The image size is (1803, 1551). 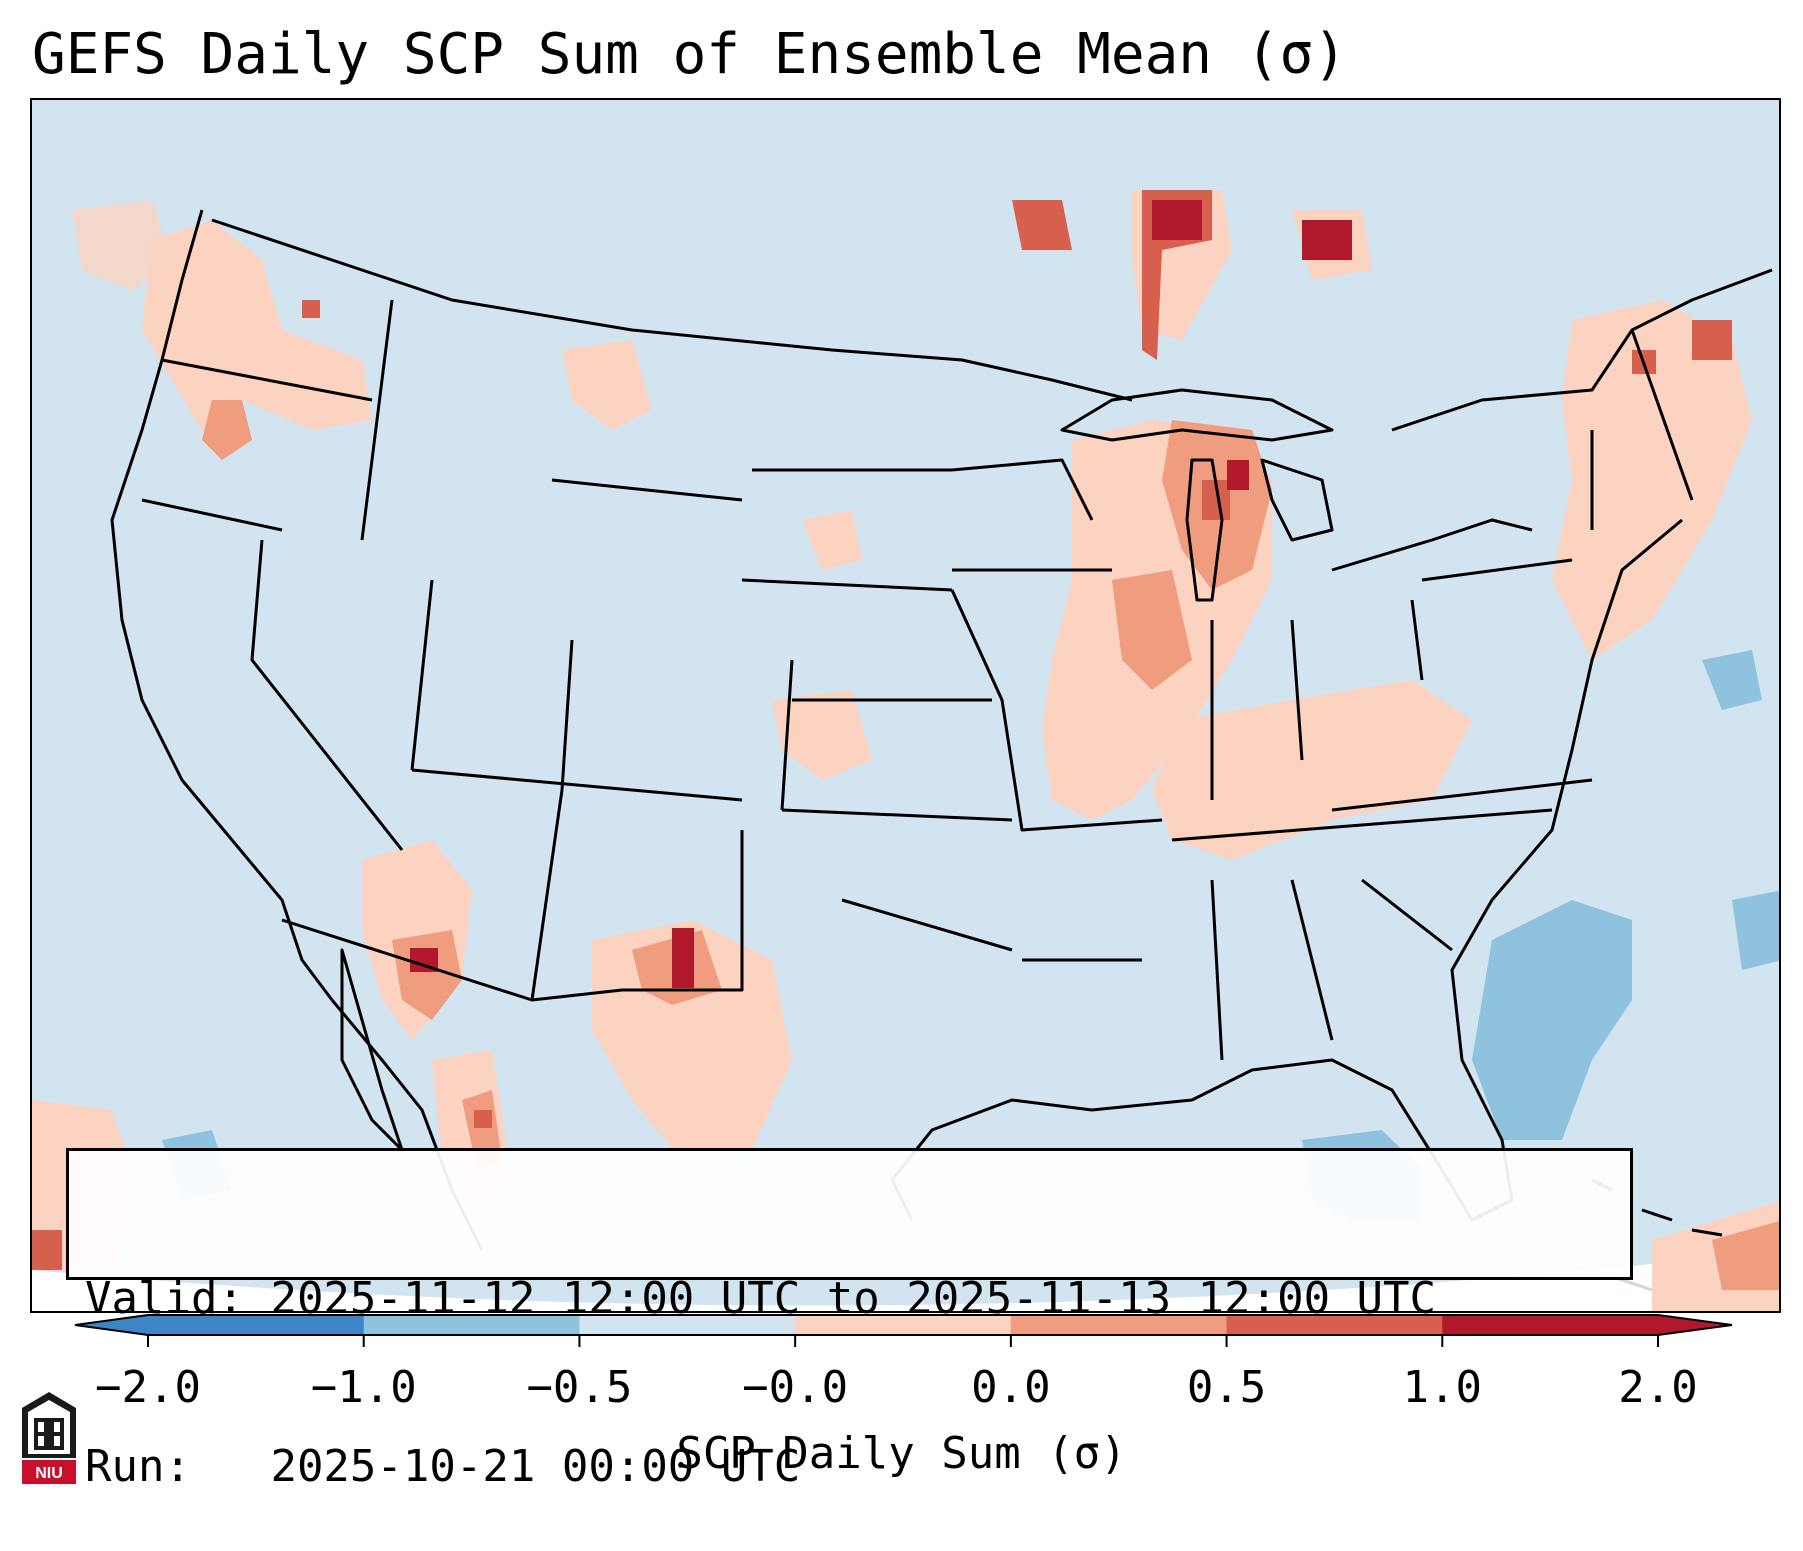 I want to click on anomaly-patch-nm-max, so click(x=683, y=958).